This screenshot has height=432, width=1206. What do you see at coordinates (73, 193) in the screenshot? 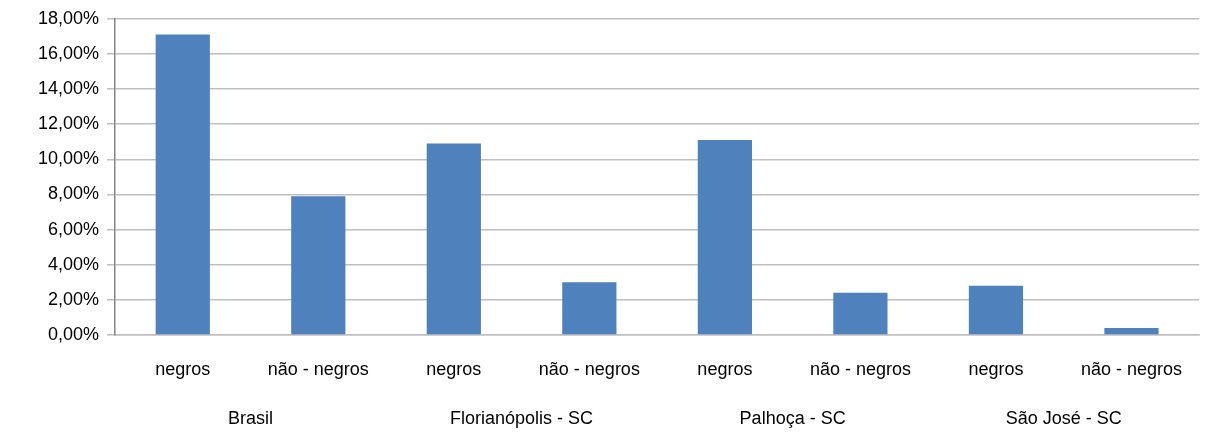
I see `y-tick-label: 8,00%` at bounding box center [73, 193].